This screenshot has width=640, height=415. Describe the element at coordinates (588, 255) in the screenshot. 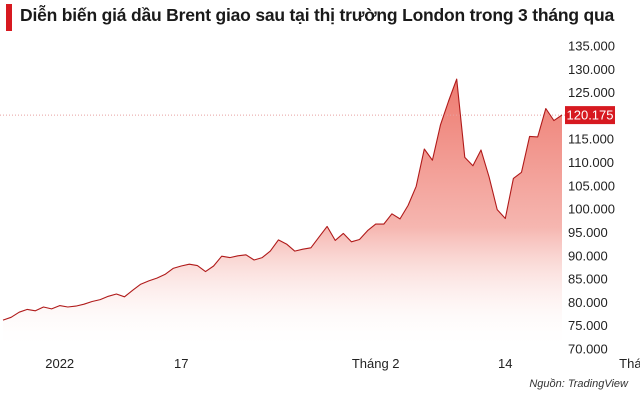

I see `y-tick-label: 90.000` at that location.